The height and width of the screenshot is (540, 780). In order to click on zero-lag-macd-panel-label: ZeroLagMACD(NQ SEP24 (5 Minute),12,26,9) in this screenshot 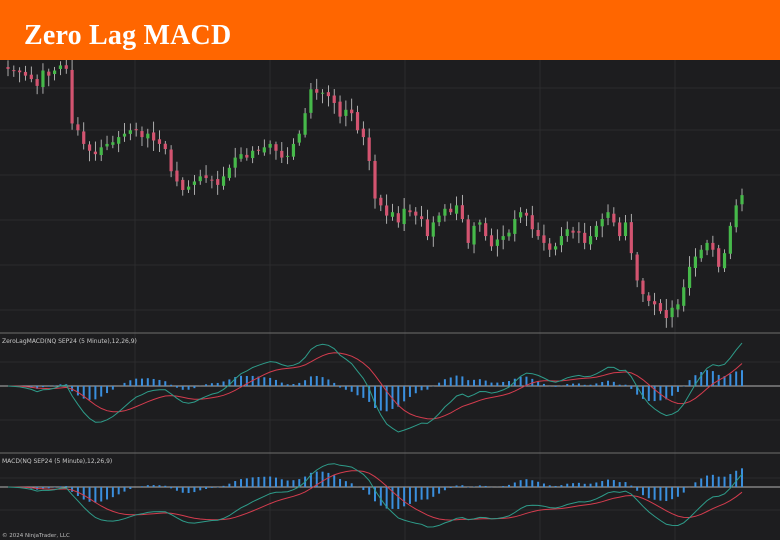, I will do `click(69, 341)`.